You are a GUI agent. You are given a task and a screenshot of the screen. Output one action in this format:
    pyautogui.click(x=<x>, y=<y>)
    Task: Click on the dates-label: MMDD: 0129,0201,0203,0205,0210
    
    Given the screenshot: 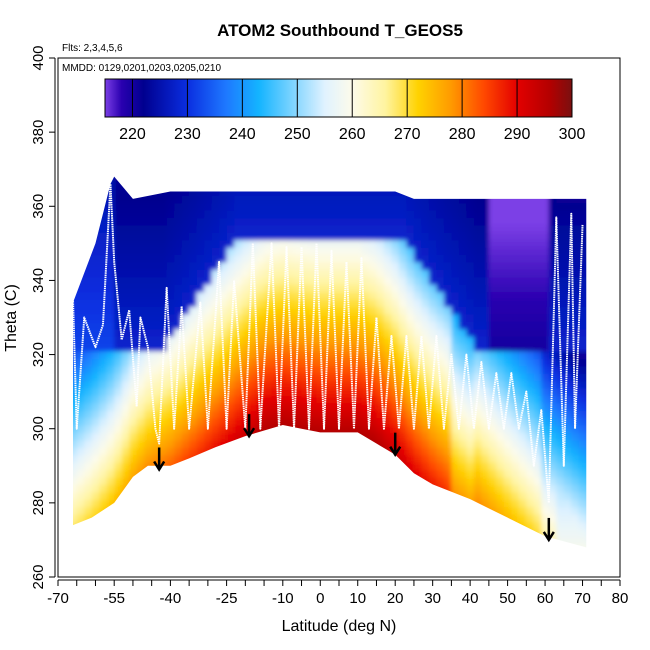 What is the action you would take?
    pyautogui.click(x=141, y=68)
    